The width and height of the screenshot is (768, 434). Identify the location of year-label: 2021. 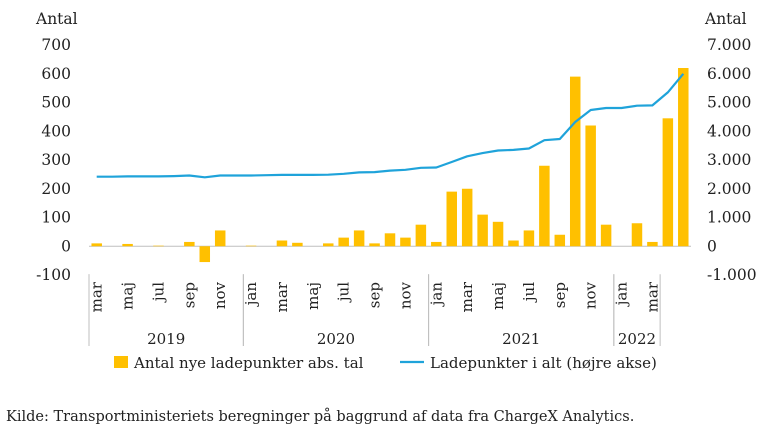
(521, 339).